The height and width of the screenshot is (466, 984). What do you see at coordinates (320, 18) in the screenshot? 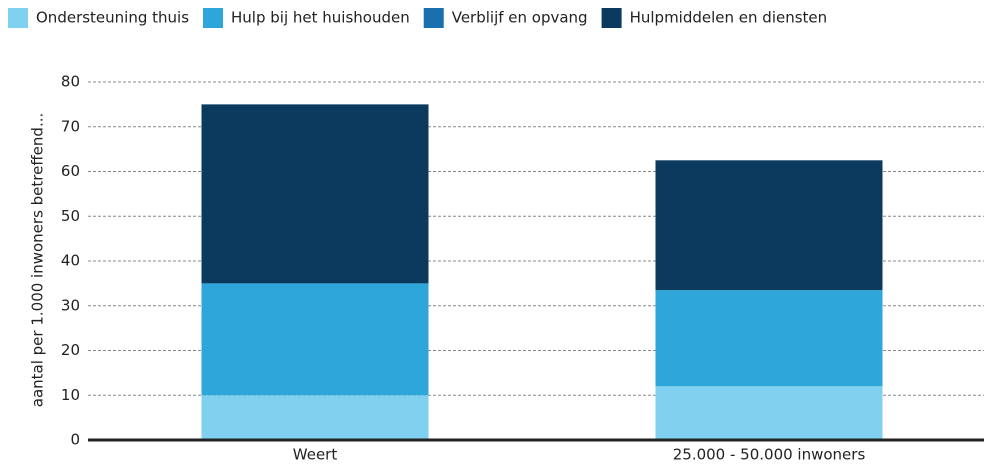
I see `legend-label: Hulp bij het huishouden` at bounding box center [320, 18].